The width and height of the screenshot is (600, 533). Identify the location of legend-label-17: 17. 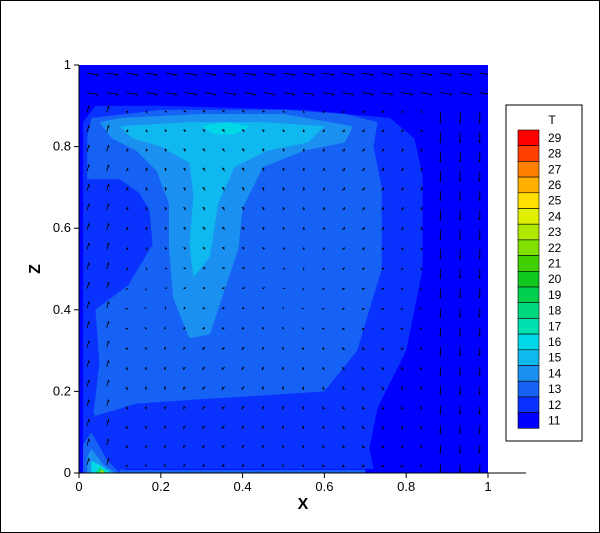
(555, 326).